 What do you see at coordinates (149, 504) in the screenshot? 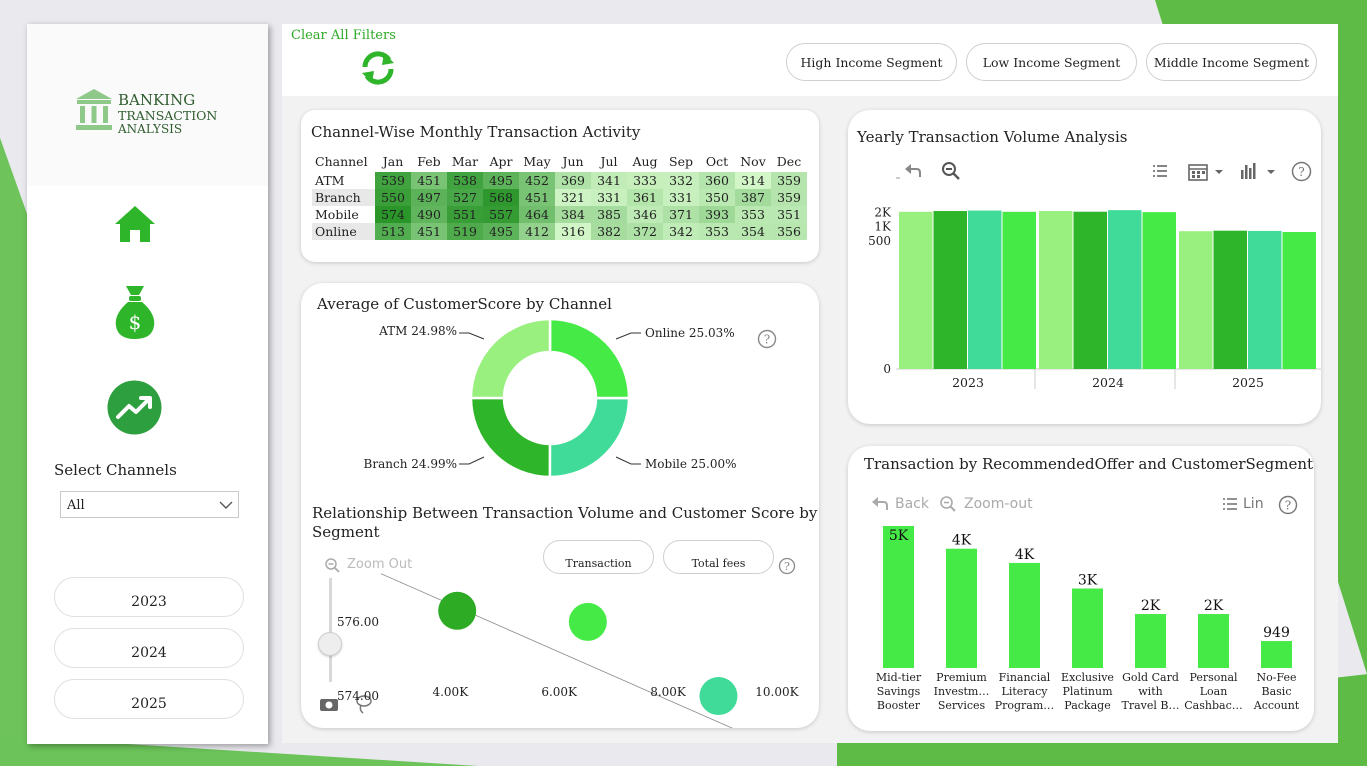
I see `channel-select: All` at bounding box center [149, 504].